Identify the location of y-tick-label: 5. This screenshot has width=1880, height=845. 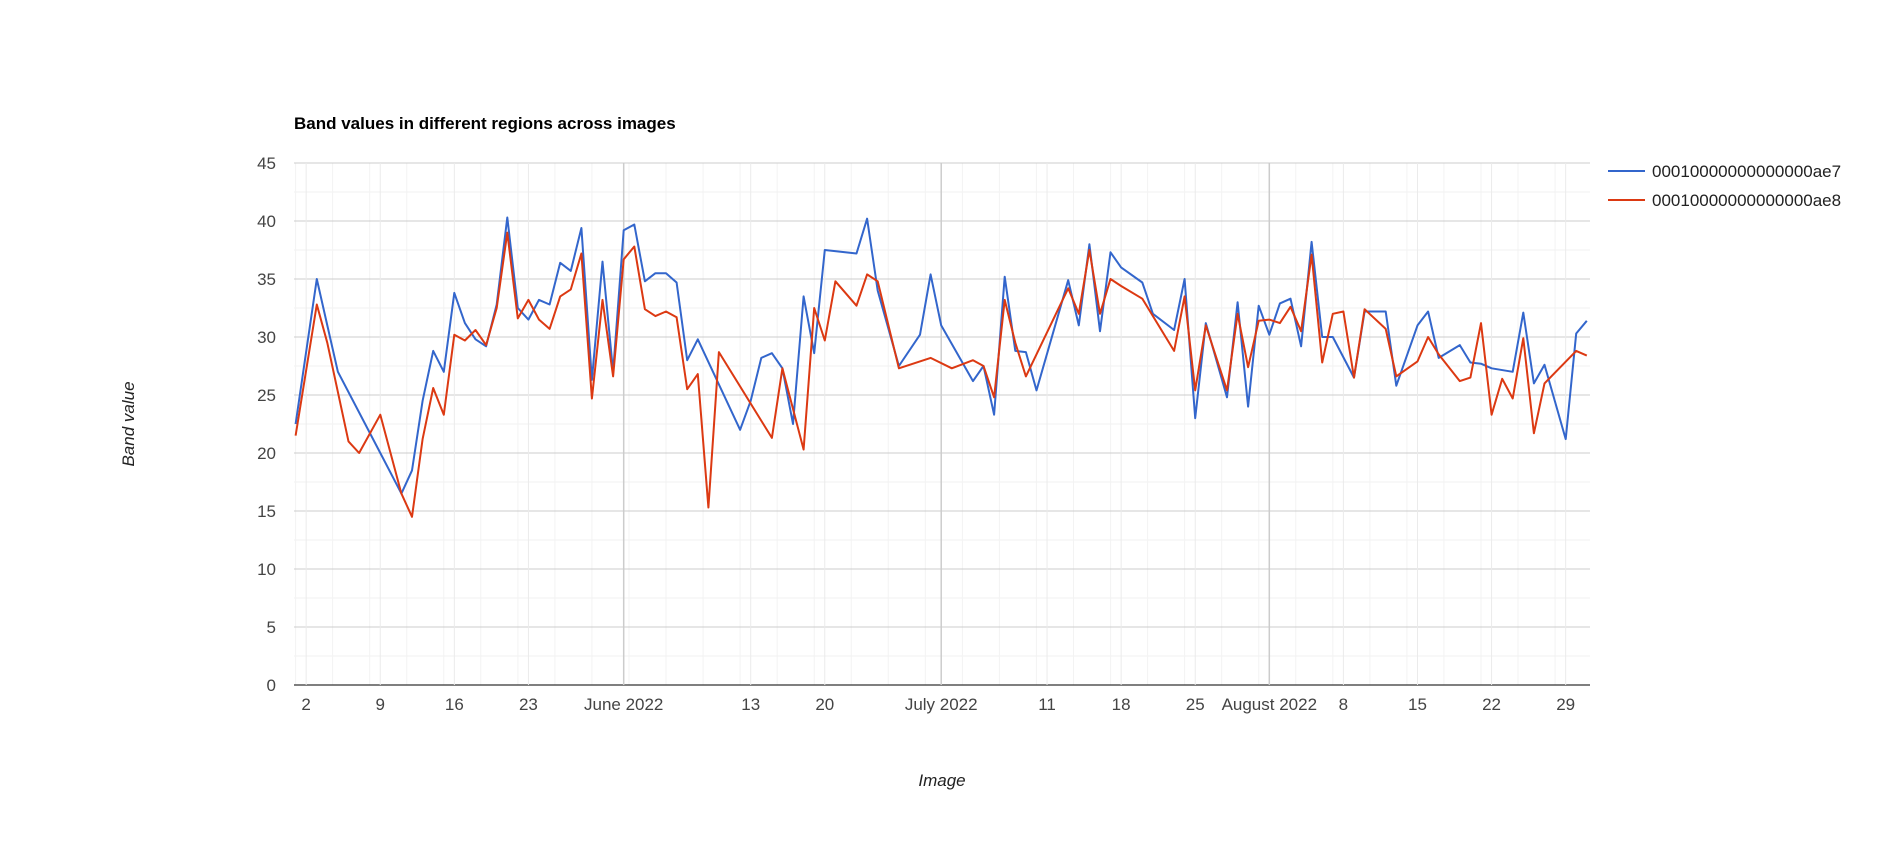
(271, 627).